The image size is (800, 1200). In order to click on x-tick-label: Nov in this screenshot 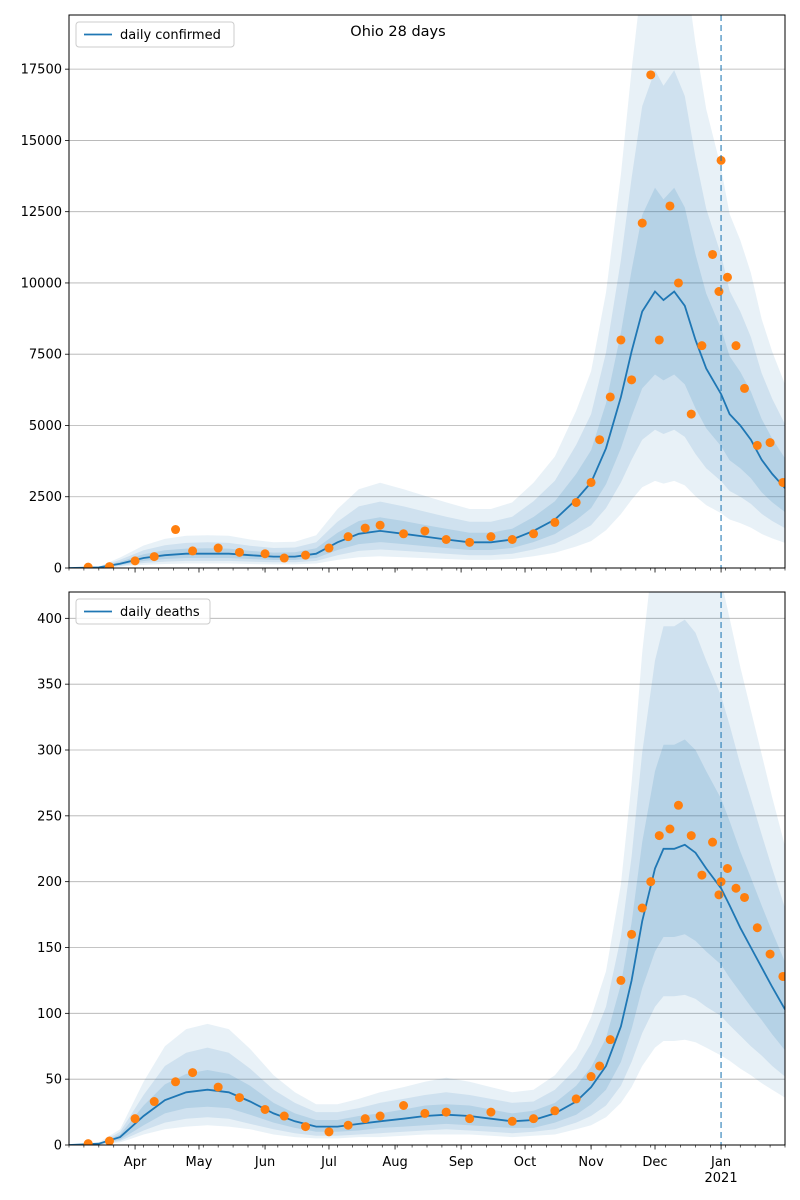, I will do `click(591, 1162)`.